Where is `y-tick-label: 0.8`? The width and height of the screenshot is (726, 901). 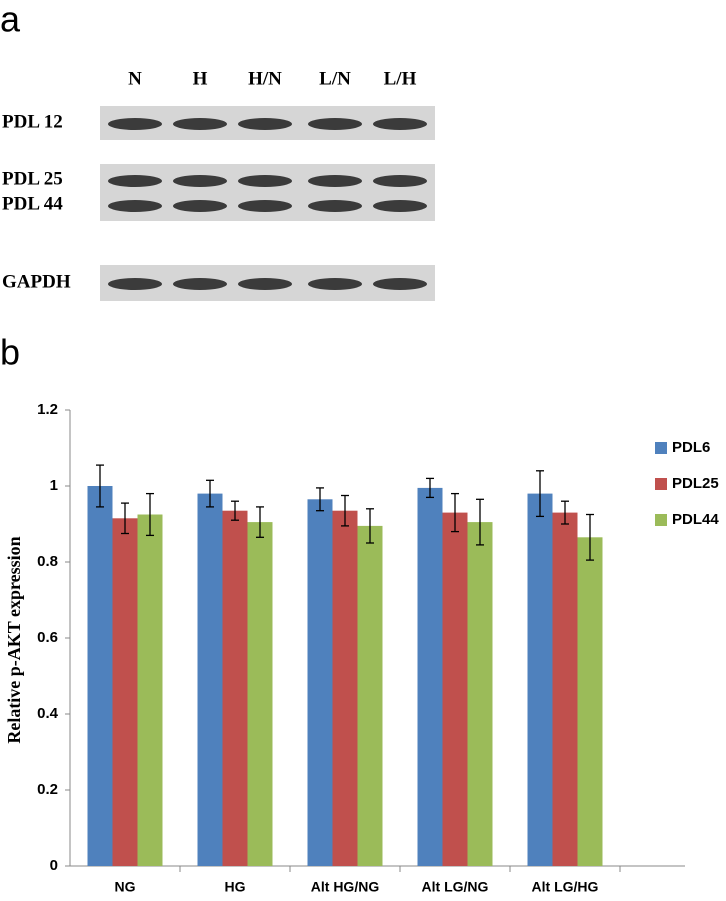
y-tick-label: 0.8 is located at coordinates (47, 561).